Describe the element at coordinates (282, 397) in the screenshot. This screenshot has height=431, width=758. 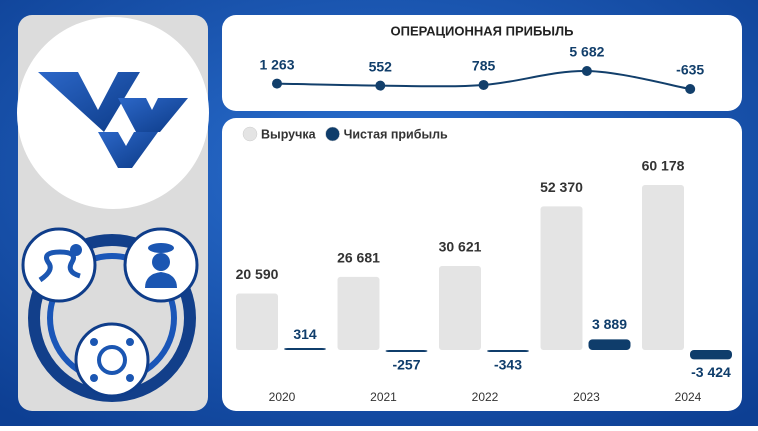
I see `x-tick-label: 2020` at that location.